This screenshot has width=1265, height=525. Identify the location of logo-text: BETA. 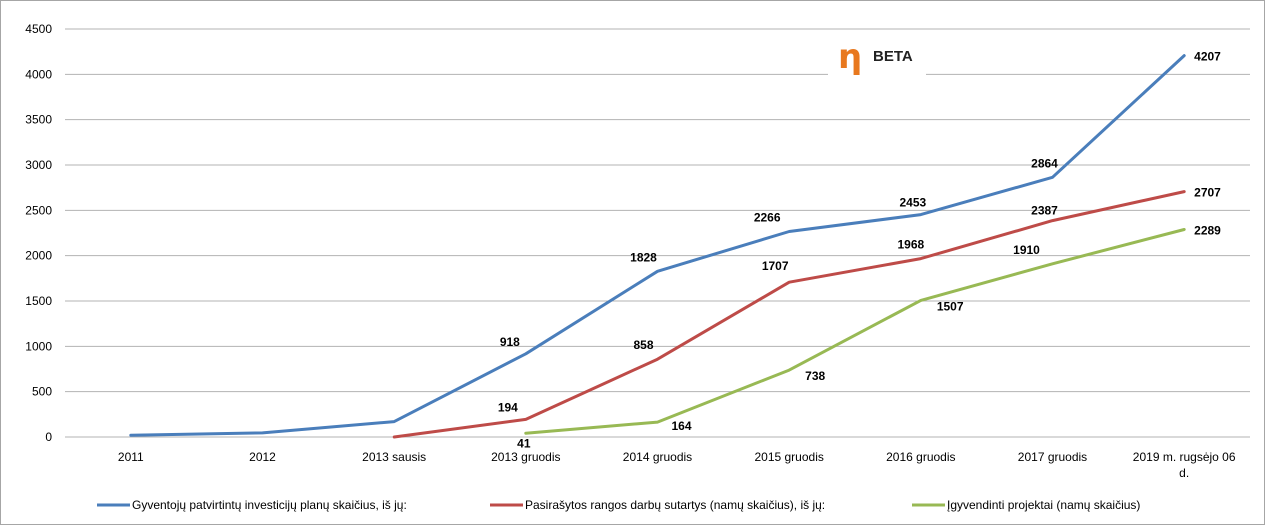
(893, 56).